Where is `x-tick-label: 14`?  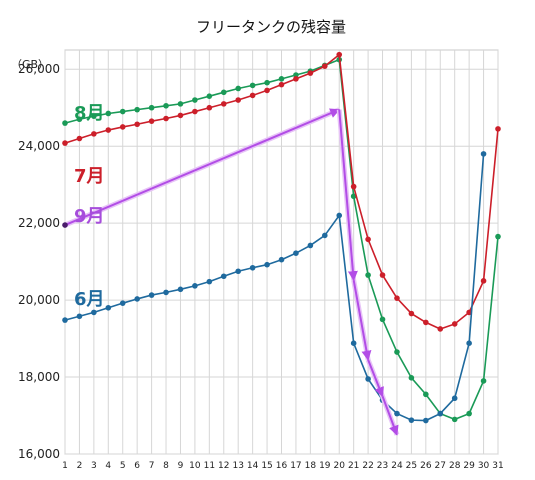
x-tick-label: 14 is located at coordinates (253, 466).